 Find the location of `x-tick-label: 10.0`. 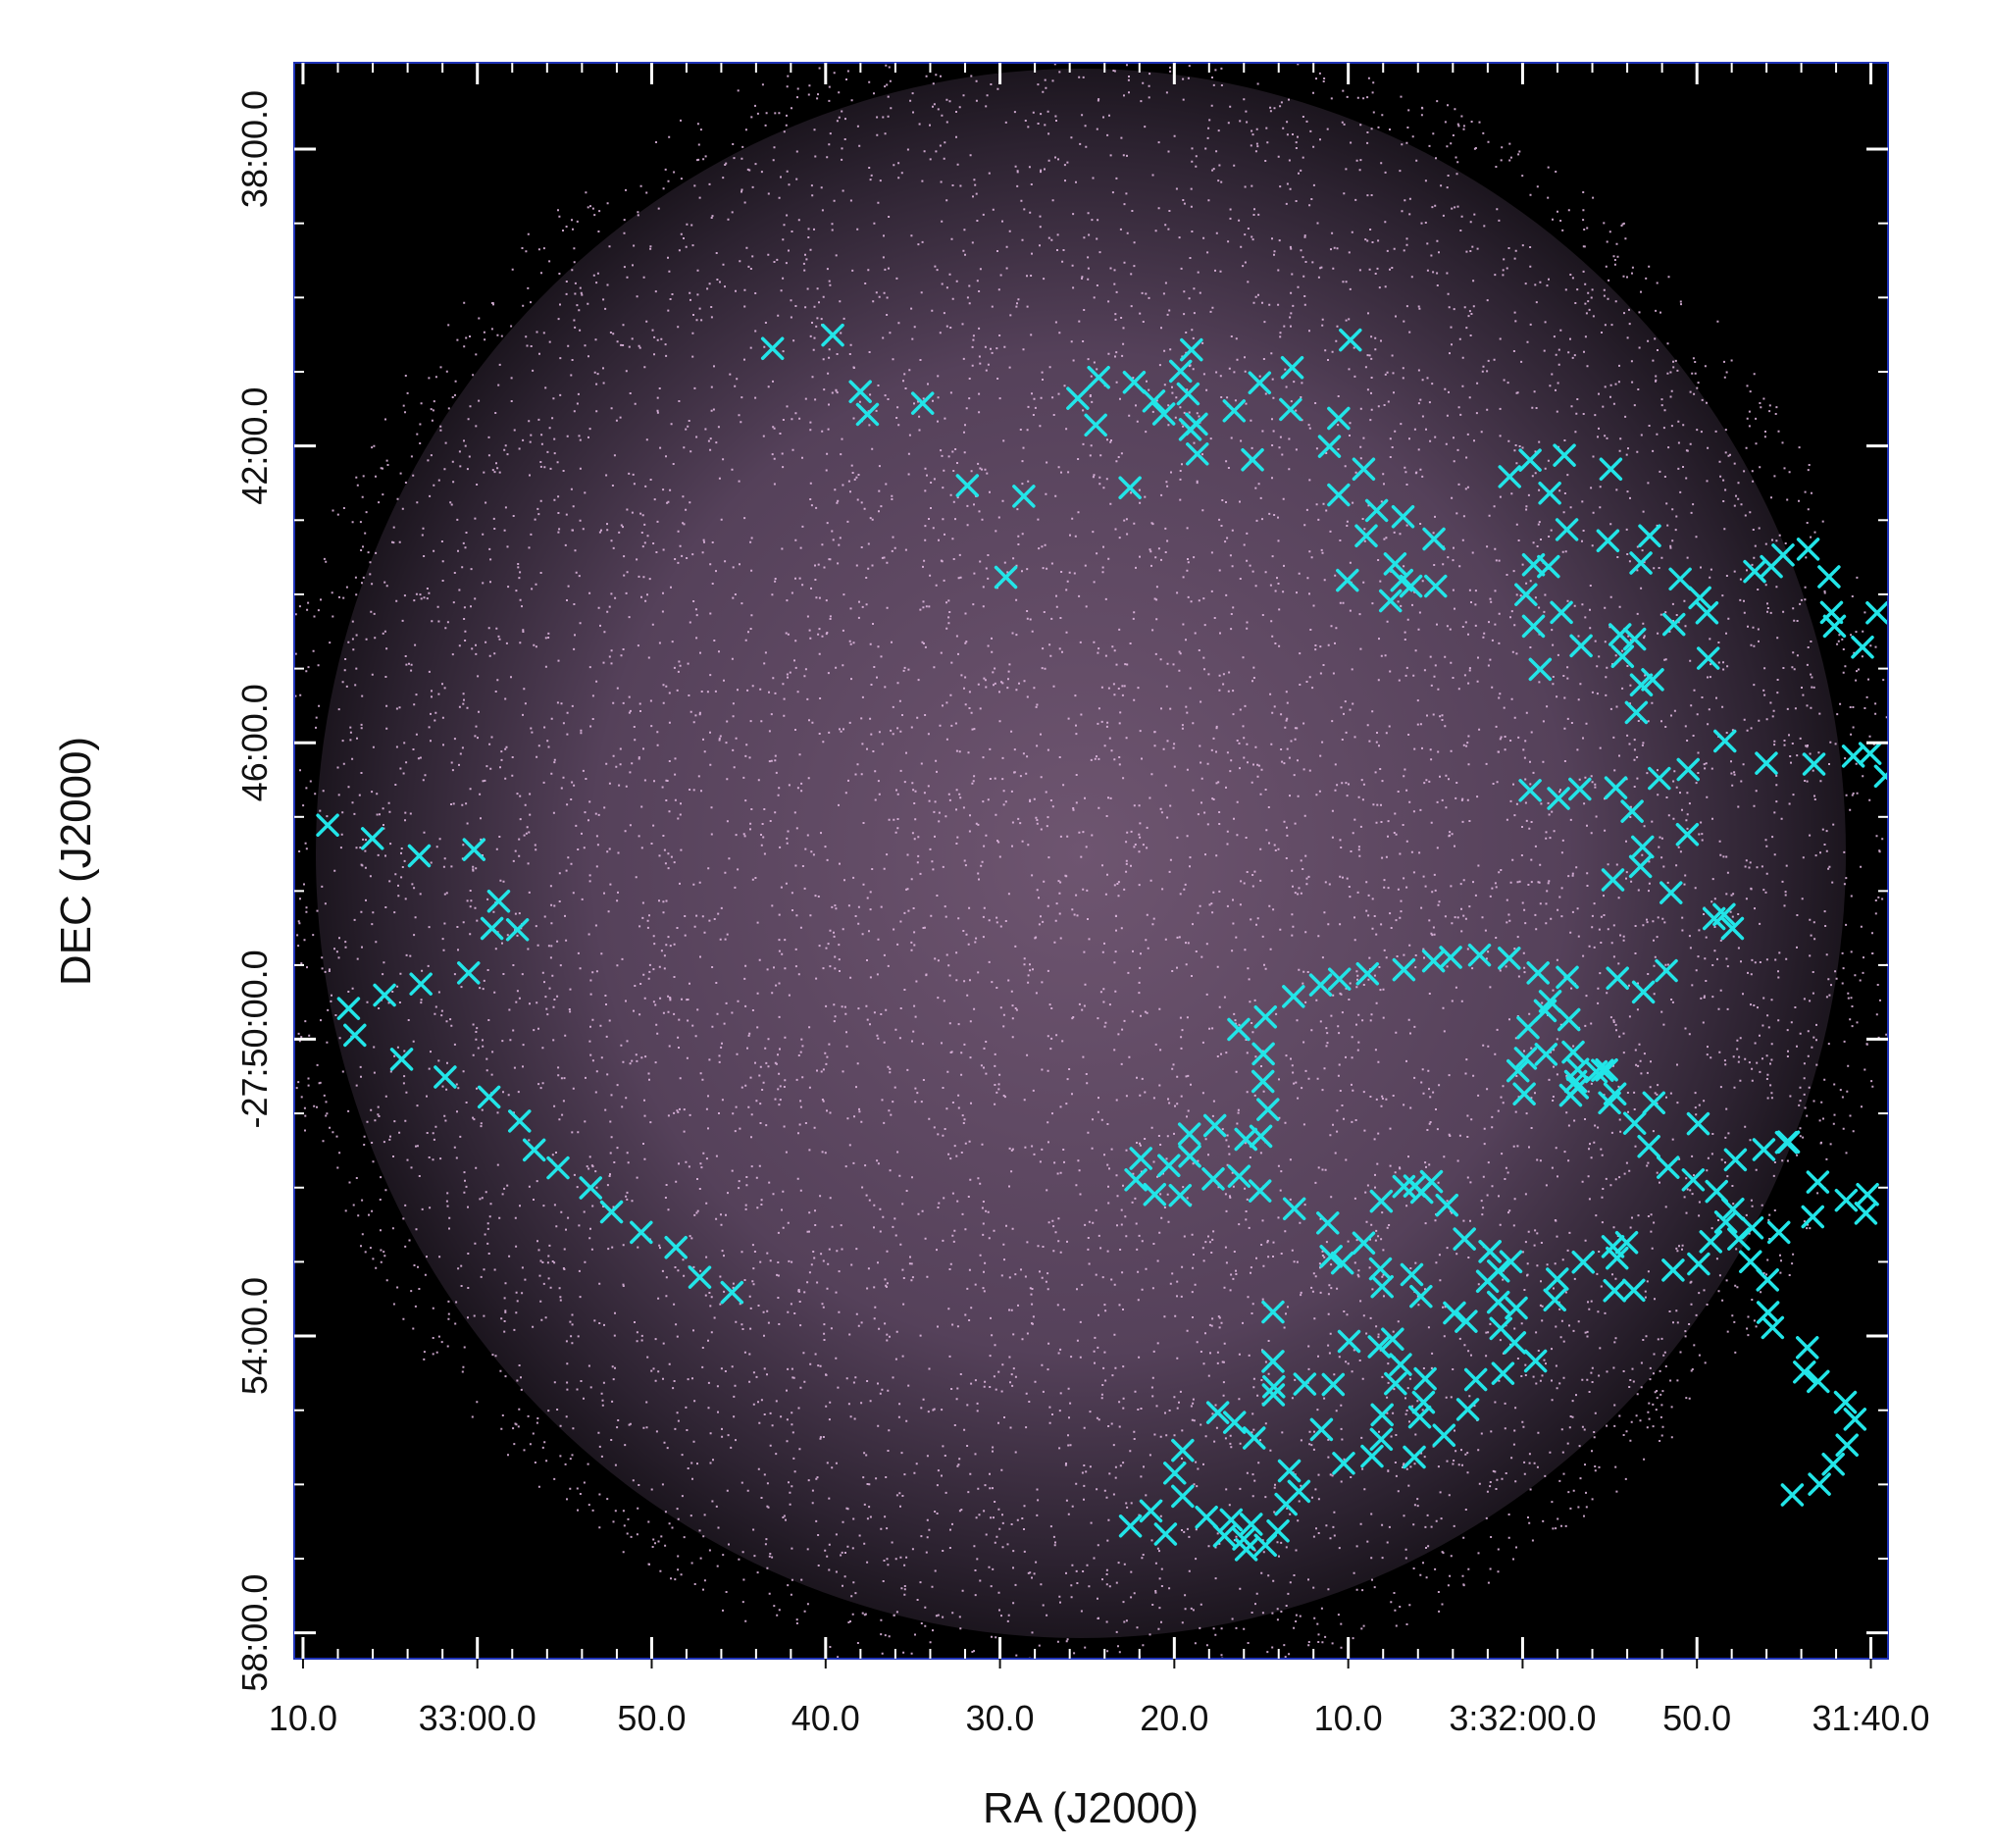

x-tick-label: 10.0 is located at coordinates (1348, 1718).